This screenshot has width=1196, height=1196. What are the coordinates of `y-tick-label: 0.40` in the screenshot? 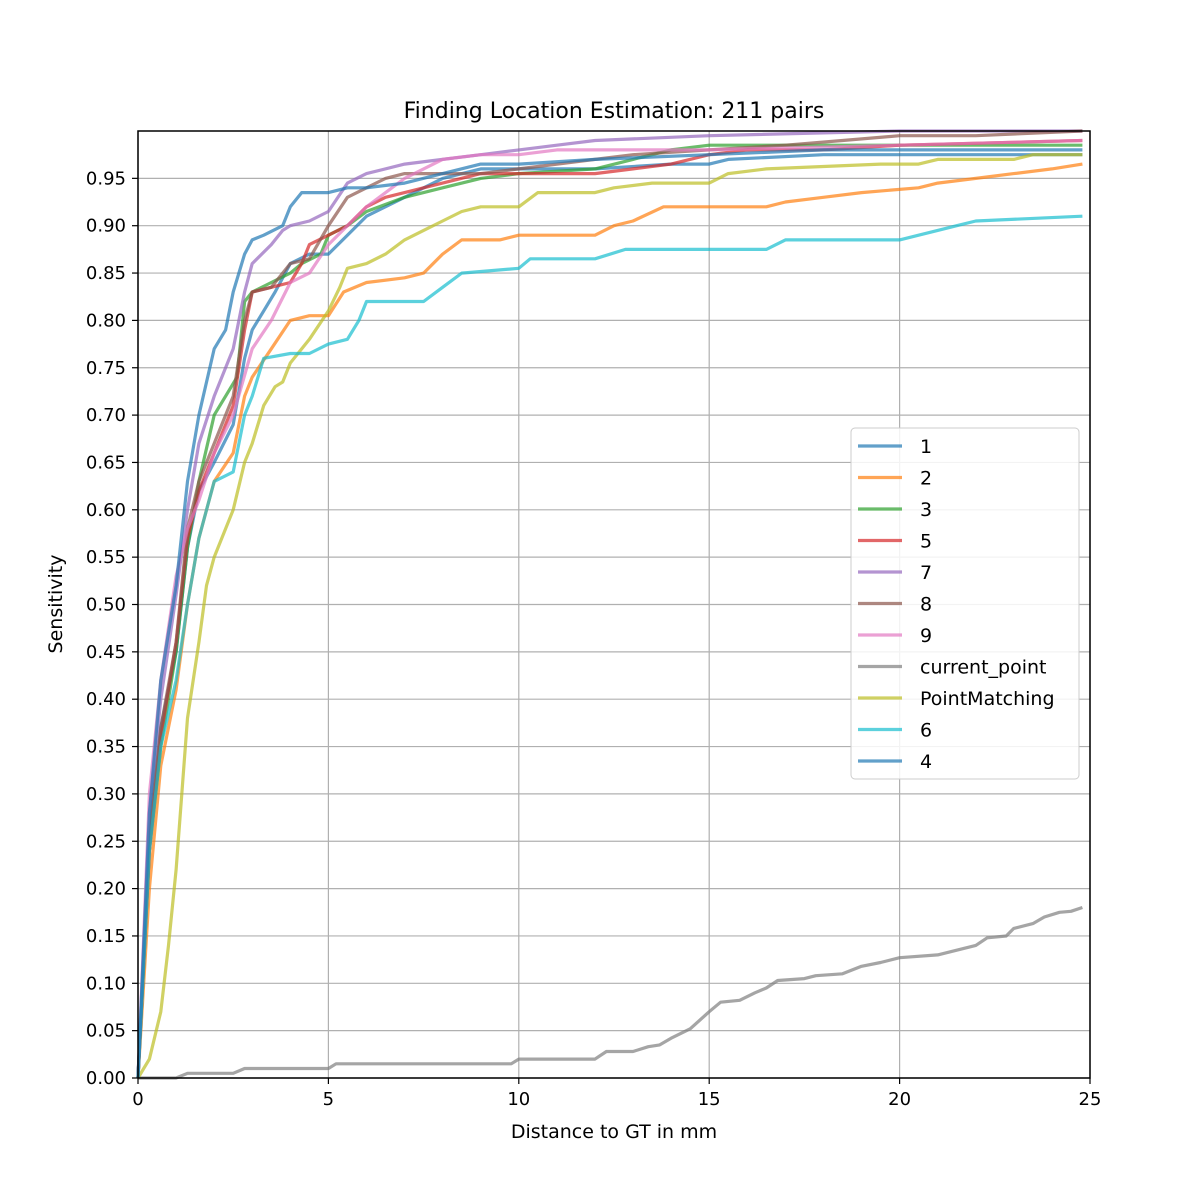 It's located at (106, 699).